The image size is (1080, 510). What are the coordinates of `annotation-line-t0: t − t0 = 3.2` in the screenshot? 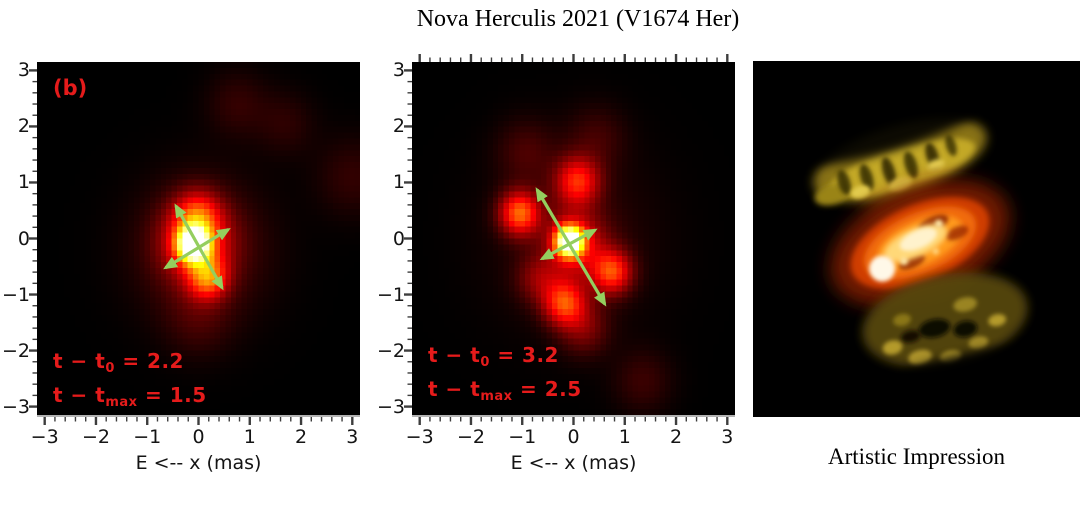 It's located at (493, 356).